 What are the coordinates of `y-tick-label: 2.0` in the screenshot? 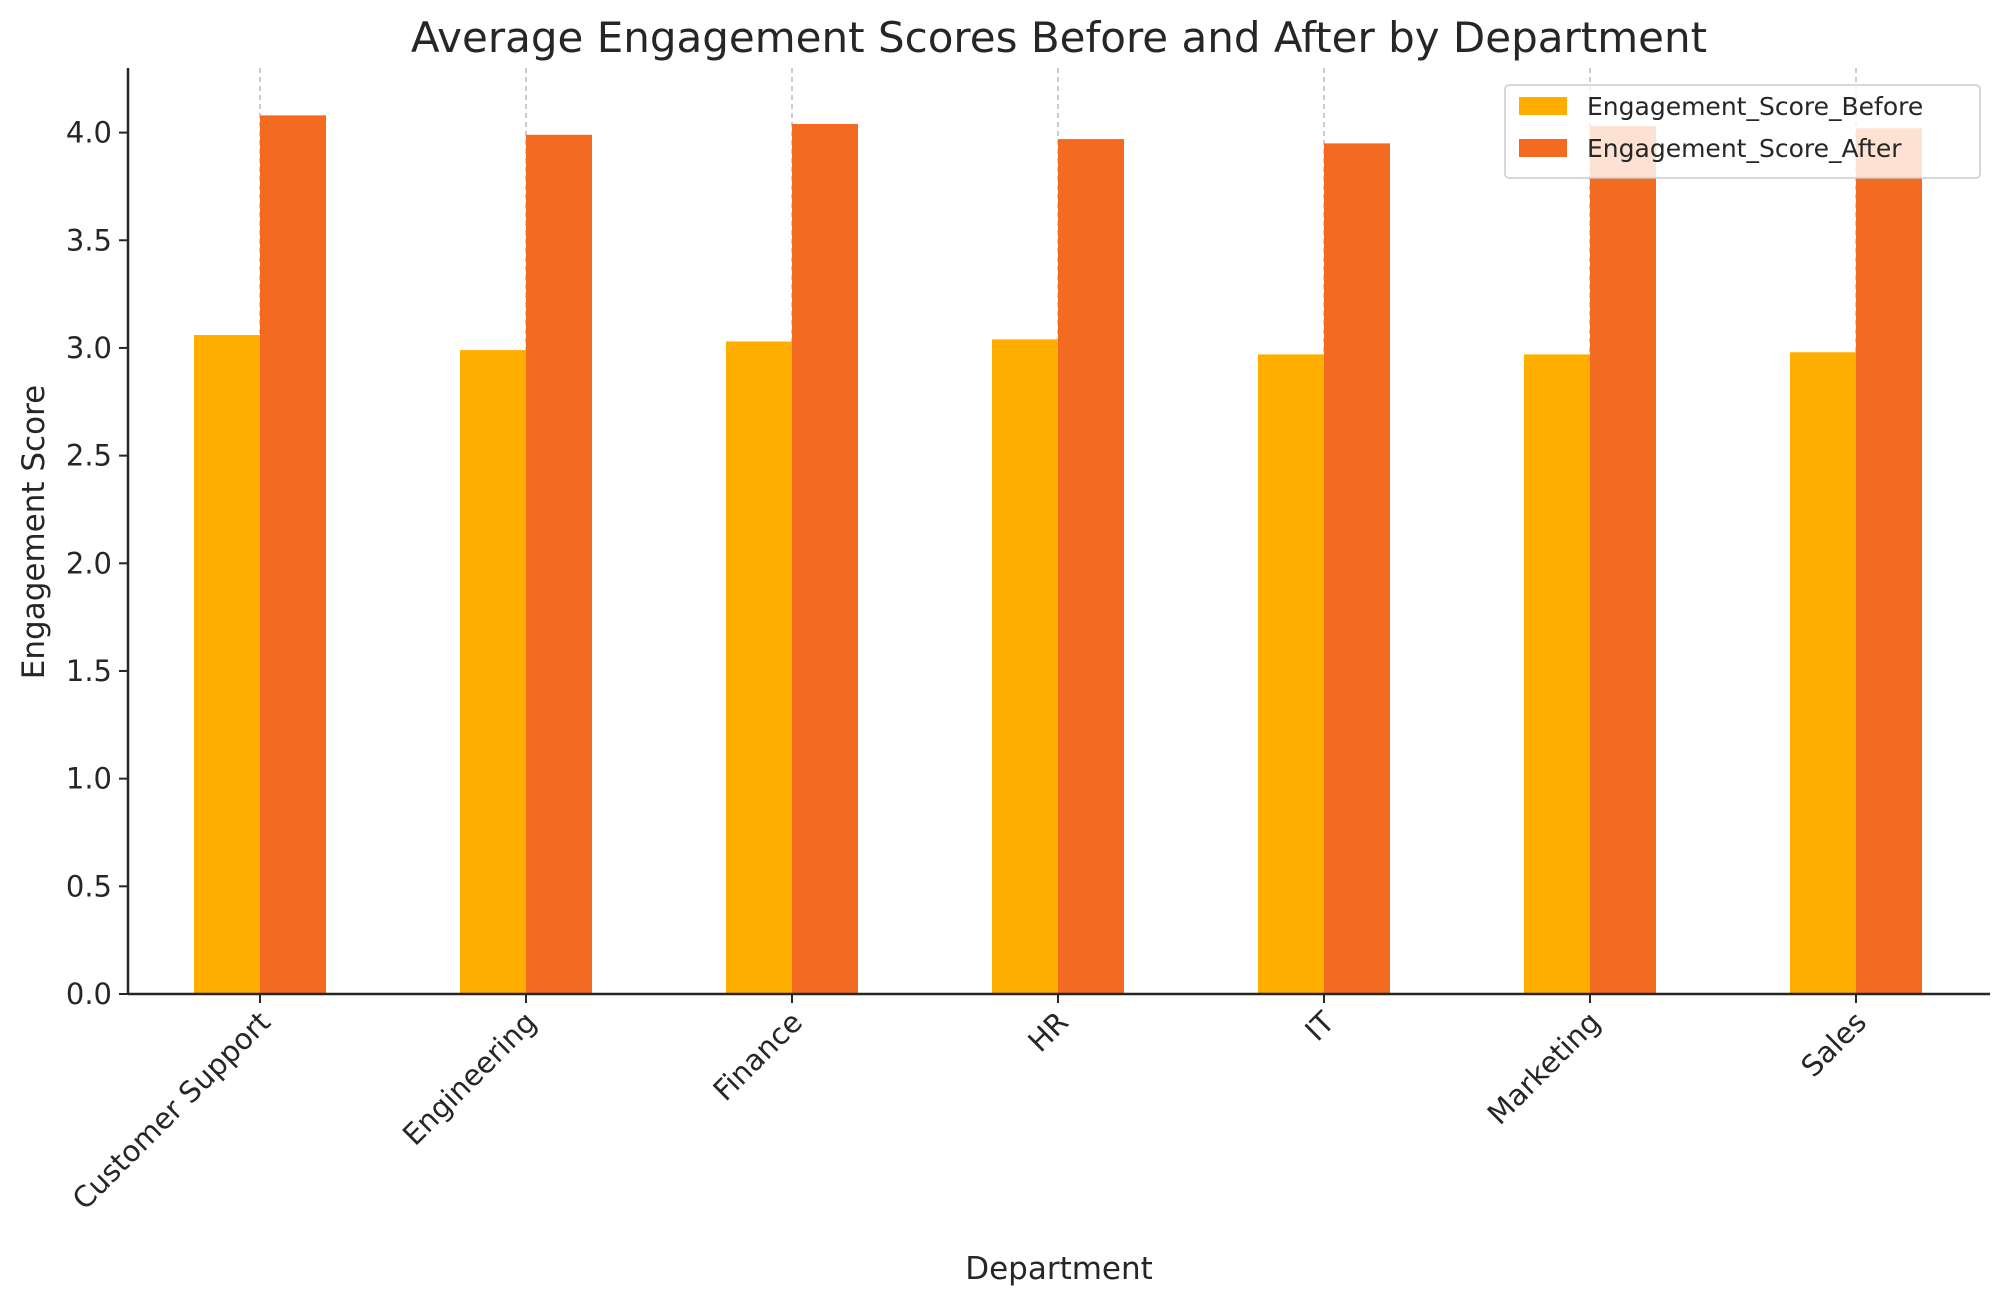 It's located at (89, 563).